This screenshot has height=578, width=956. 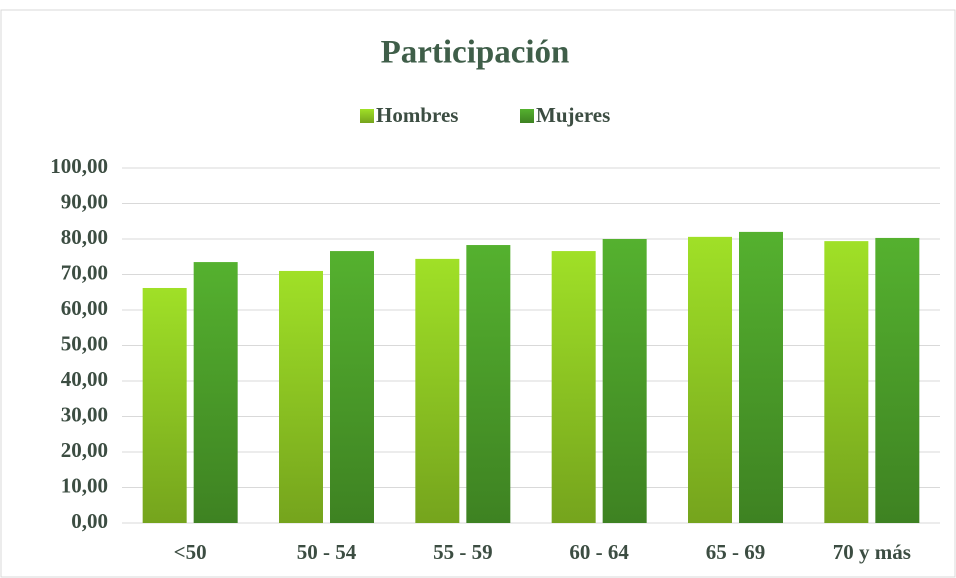 I want to click on y-tick-label: 20,00, so click(x=84, y=450).